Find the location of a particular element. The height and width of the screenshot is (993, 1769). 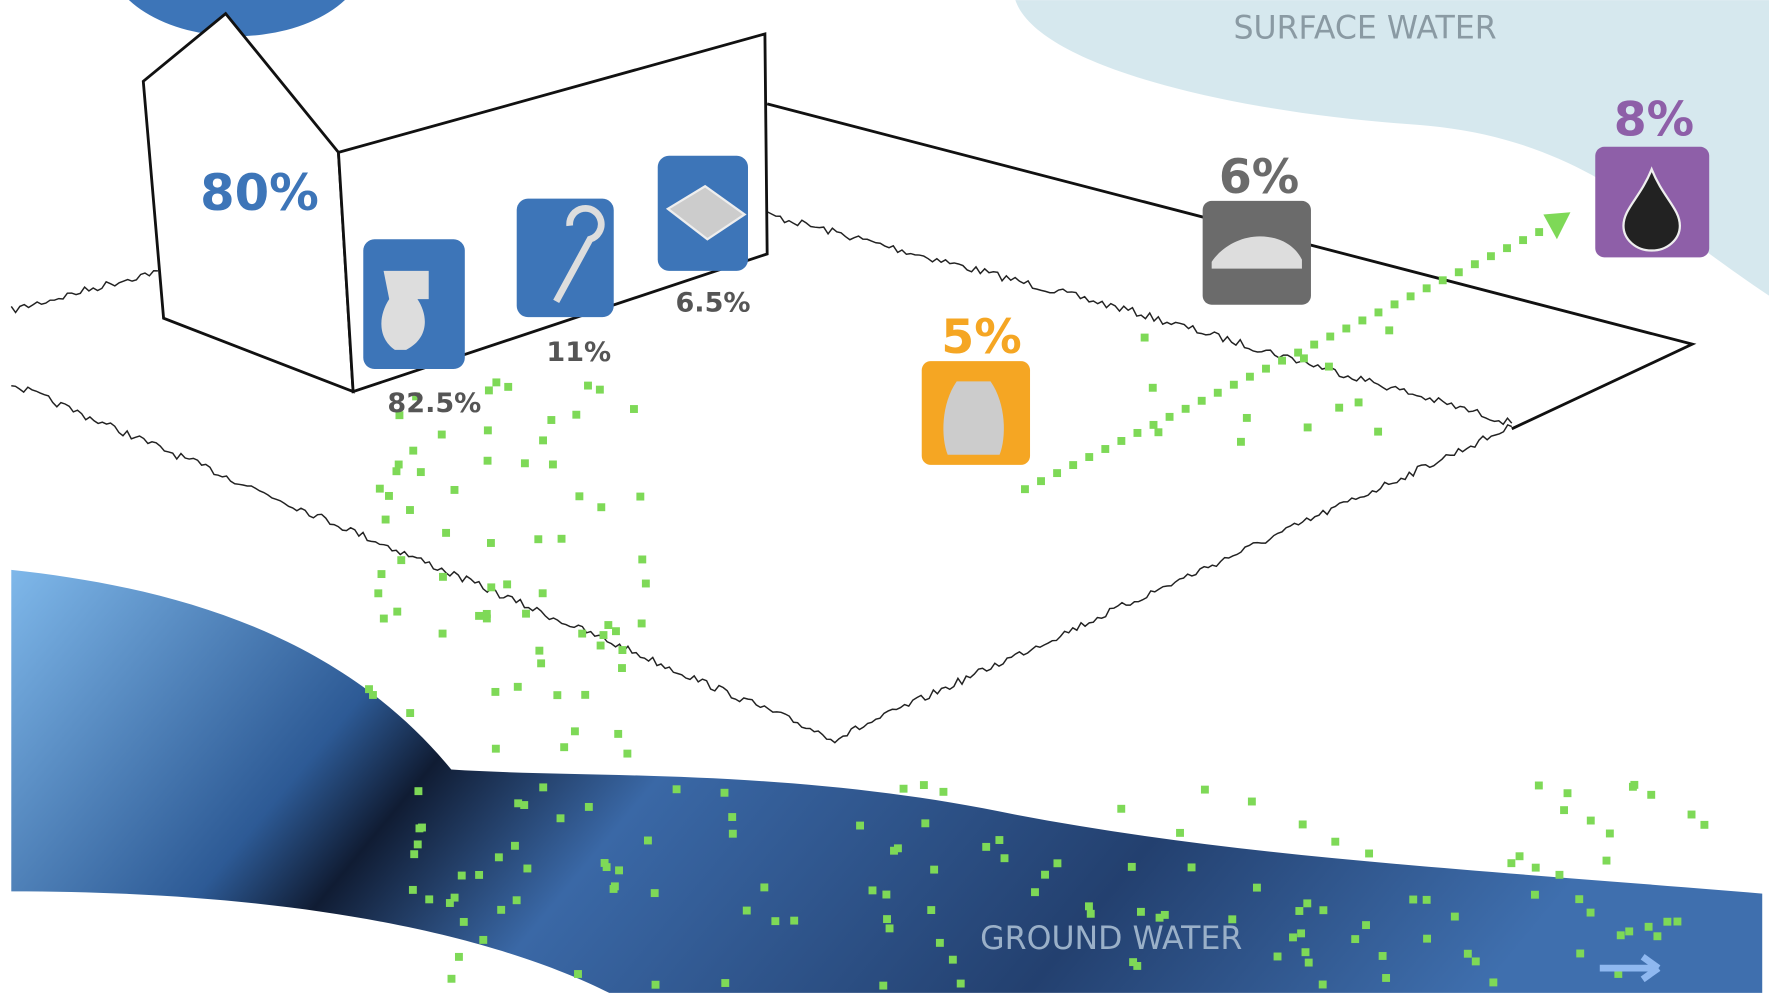

surface-water-label: SURFACE WATER is located at coordinates (1364, 28).